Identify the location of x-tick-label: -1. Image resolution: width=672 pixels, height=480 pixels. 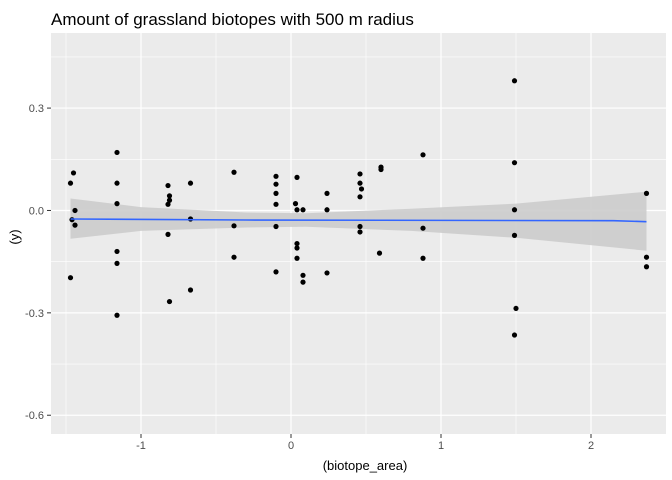
(141, 446).